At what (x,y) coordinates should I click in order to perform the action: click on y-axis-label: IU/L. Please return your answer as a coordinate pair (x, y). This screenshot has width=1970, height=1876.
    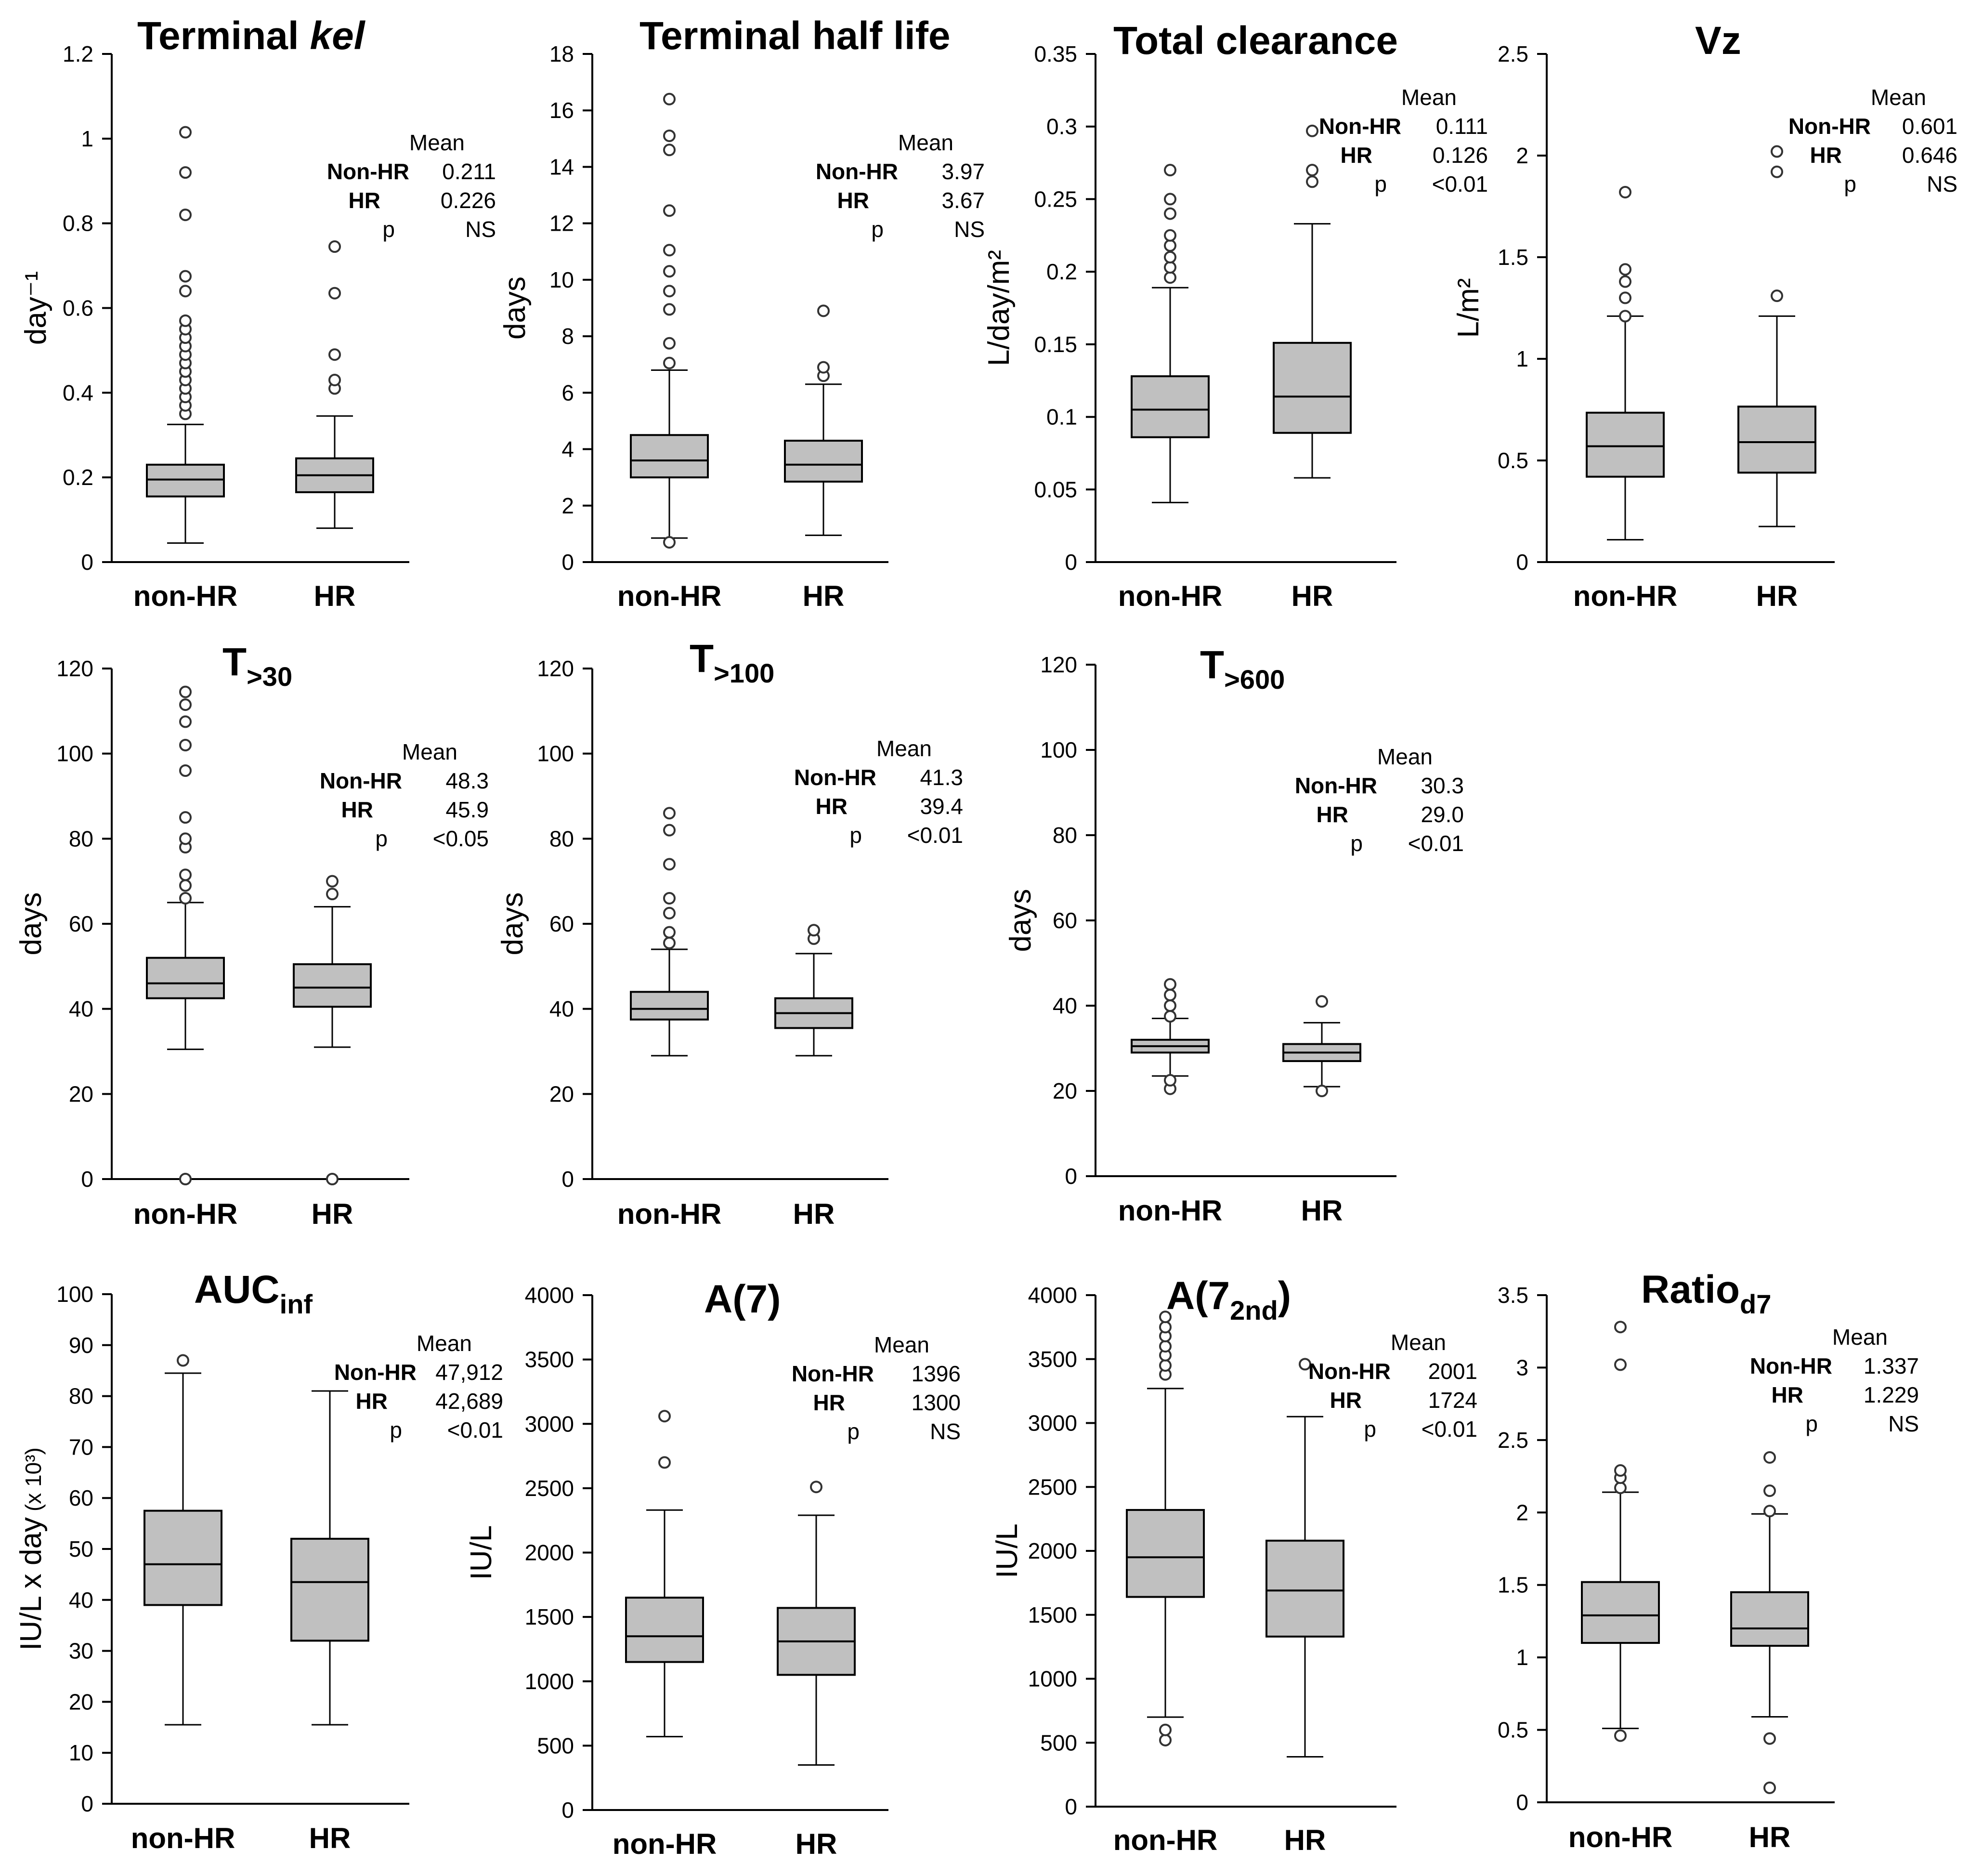
    Looking at the image, I should click on (1008, 1550).